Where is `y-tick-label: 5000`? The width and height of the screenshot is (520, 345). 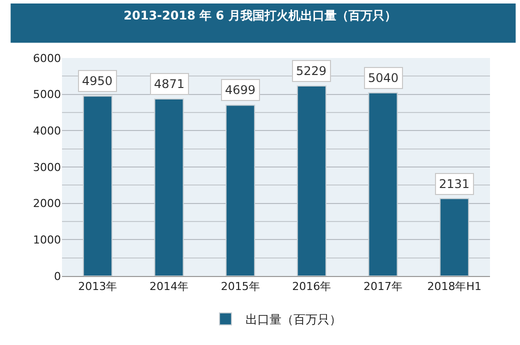 y-tick-label: 5000 is located at coordinates (47, 95).